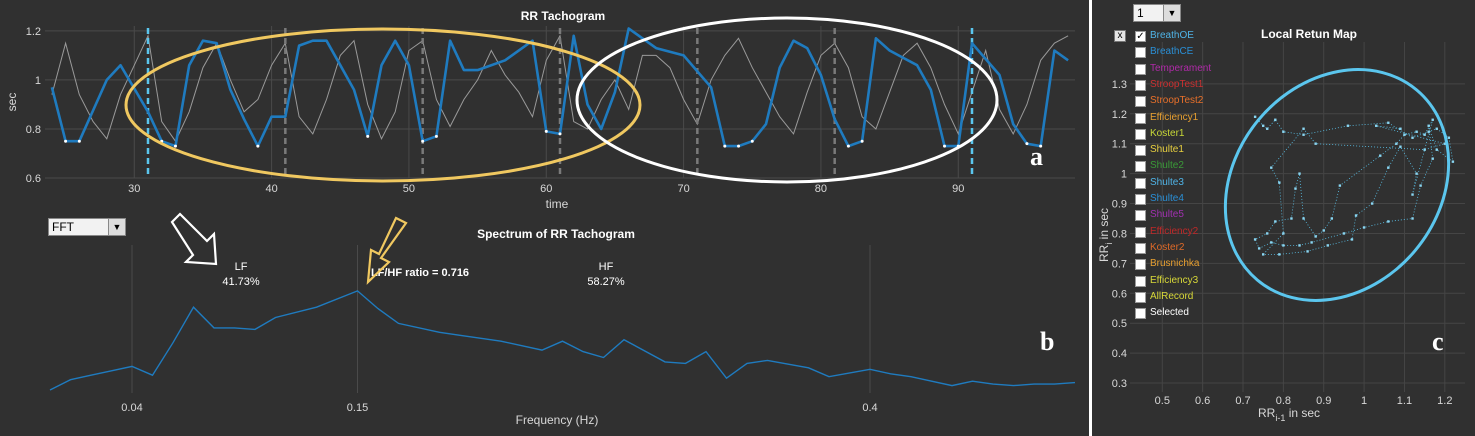 The width and height of the screenshot is (1475, 436). Describe the element at coordinates (1283, 401) in the screenshot. I see `return-map-xtick-label: 0.8` at that location.